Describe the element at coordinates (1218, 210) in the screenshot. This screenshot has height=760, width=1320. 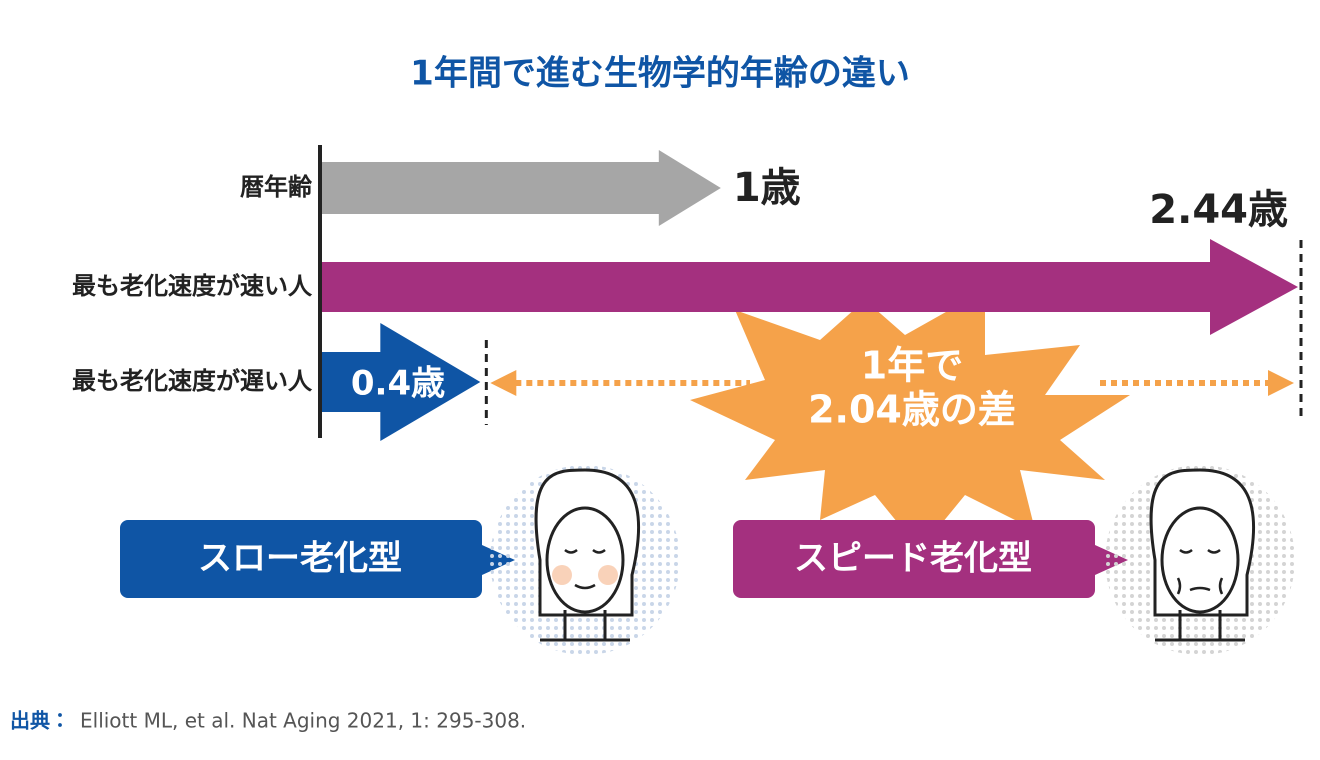
I see `value-label: 2.44歳` at that location.